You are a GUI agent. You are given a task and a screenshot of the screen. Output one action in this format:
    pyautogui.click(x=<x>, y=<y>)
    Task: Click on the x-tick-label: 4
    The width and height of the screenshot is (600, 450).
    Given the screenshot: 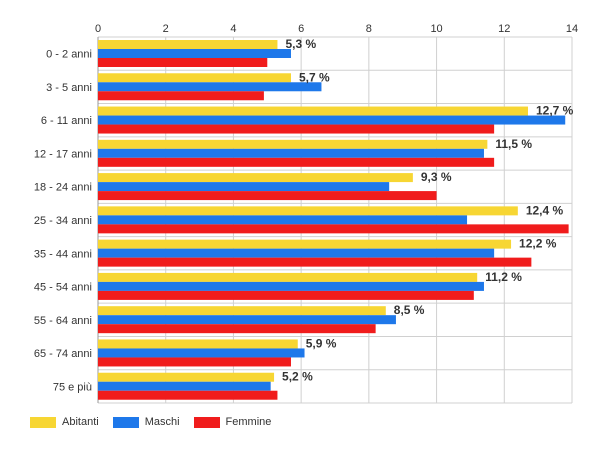 What is the action you would take?
    pyautogui.click(x=233, y=29)
    